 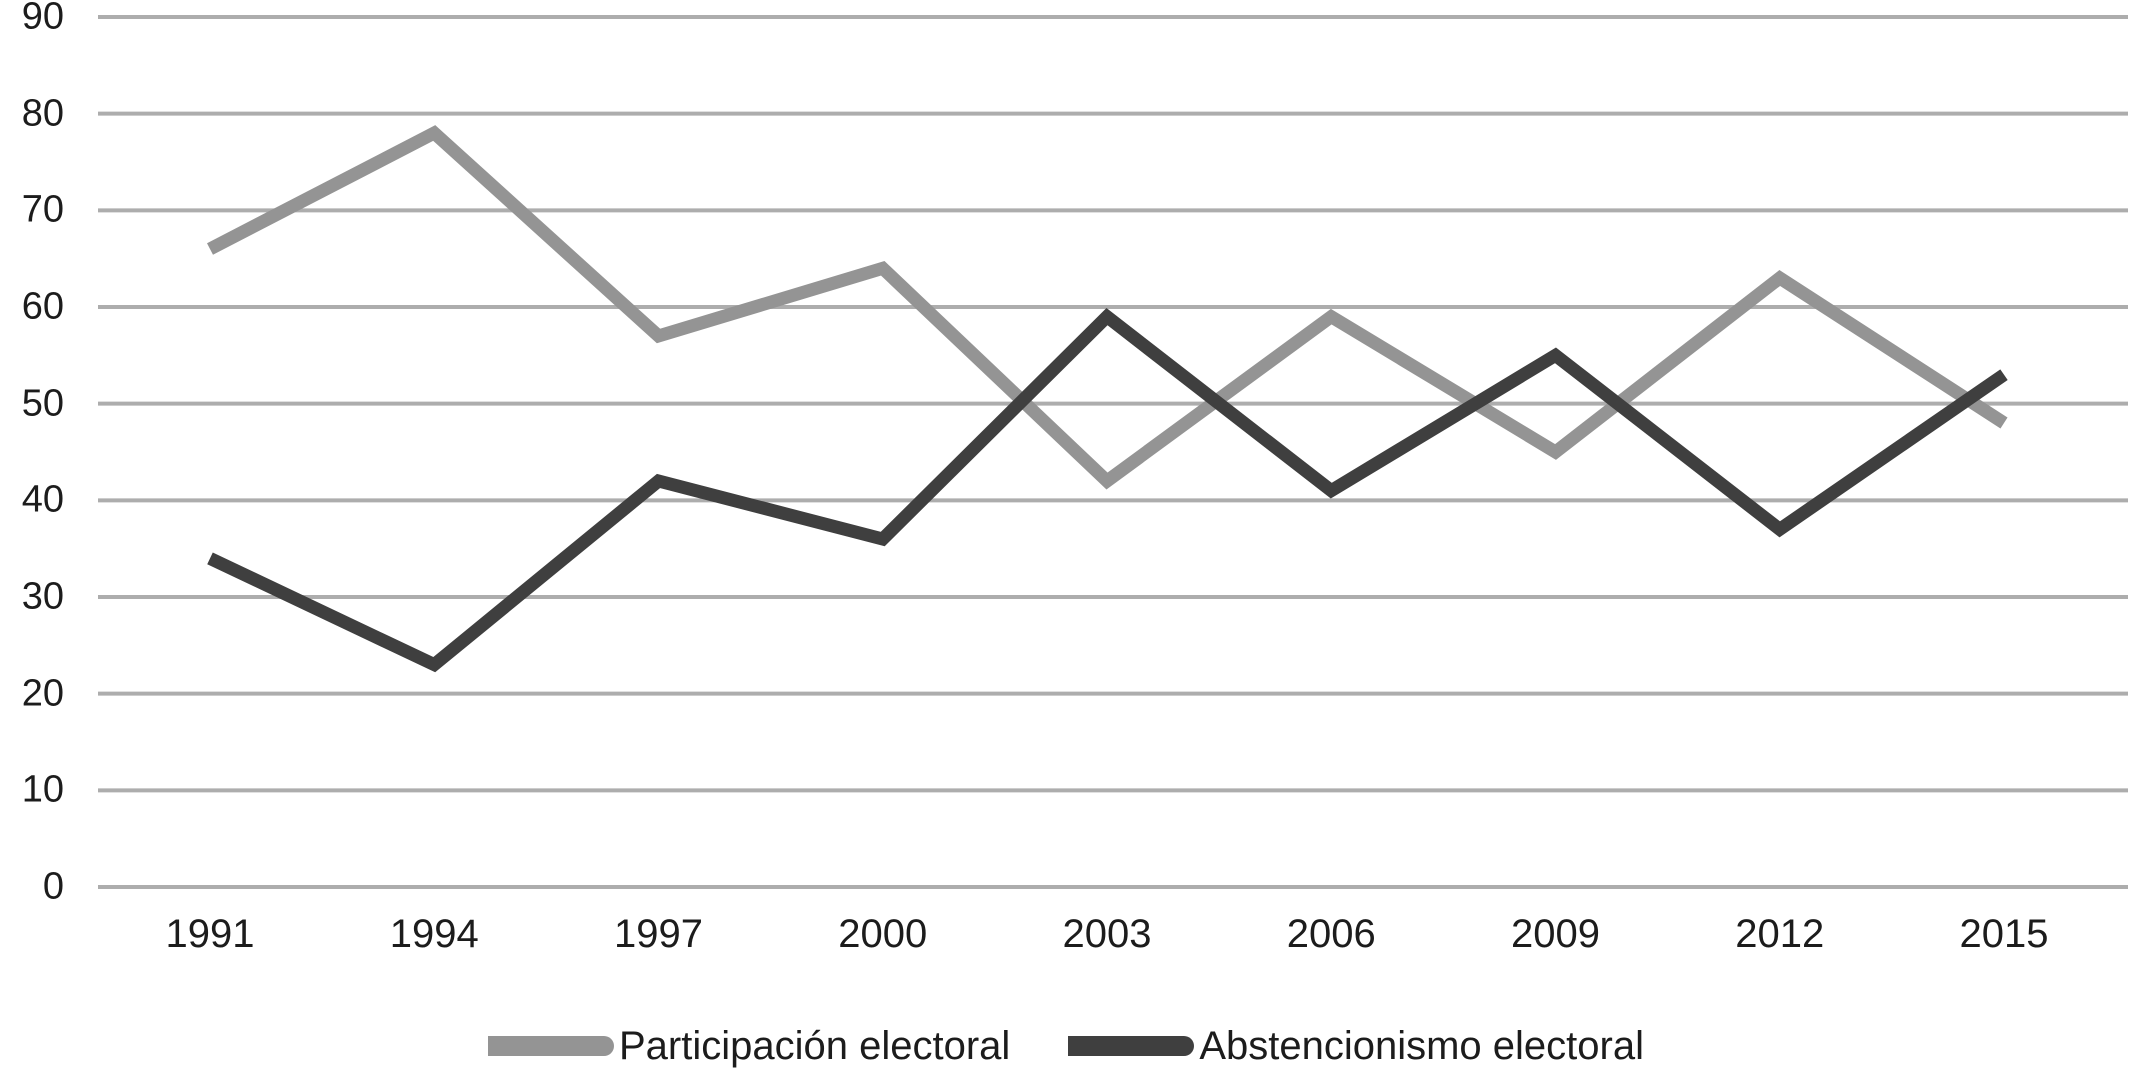 I want to click on x-tick-label-2006: 2006, so click(x=1331, y=934).